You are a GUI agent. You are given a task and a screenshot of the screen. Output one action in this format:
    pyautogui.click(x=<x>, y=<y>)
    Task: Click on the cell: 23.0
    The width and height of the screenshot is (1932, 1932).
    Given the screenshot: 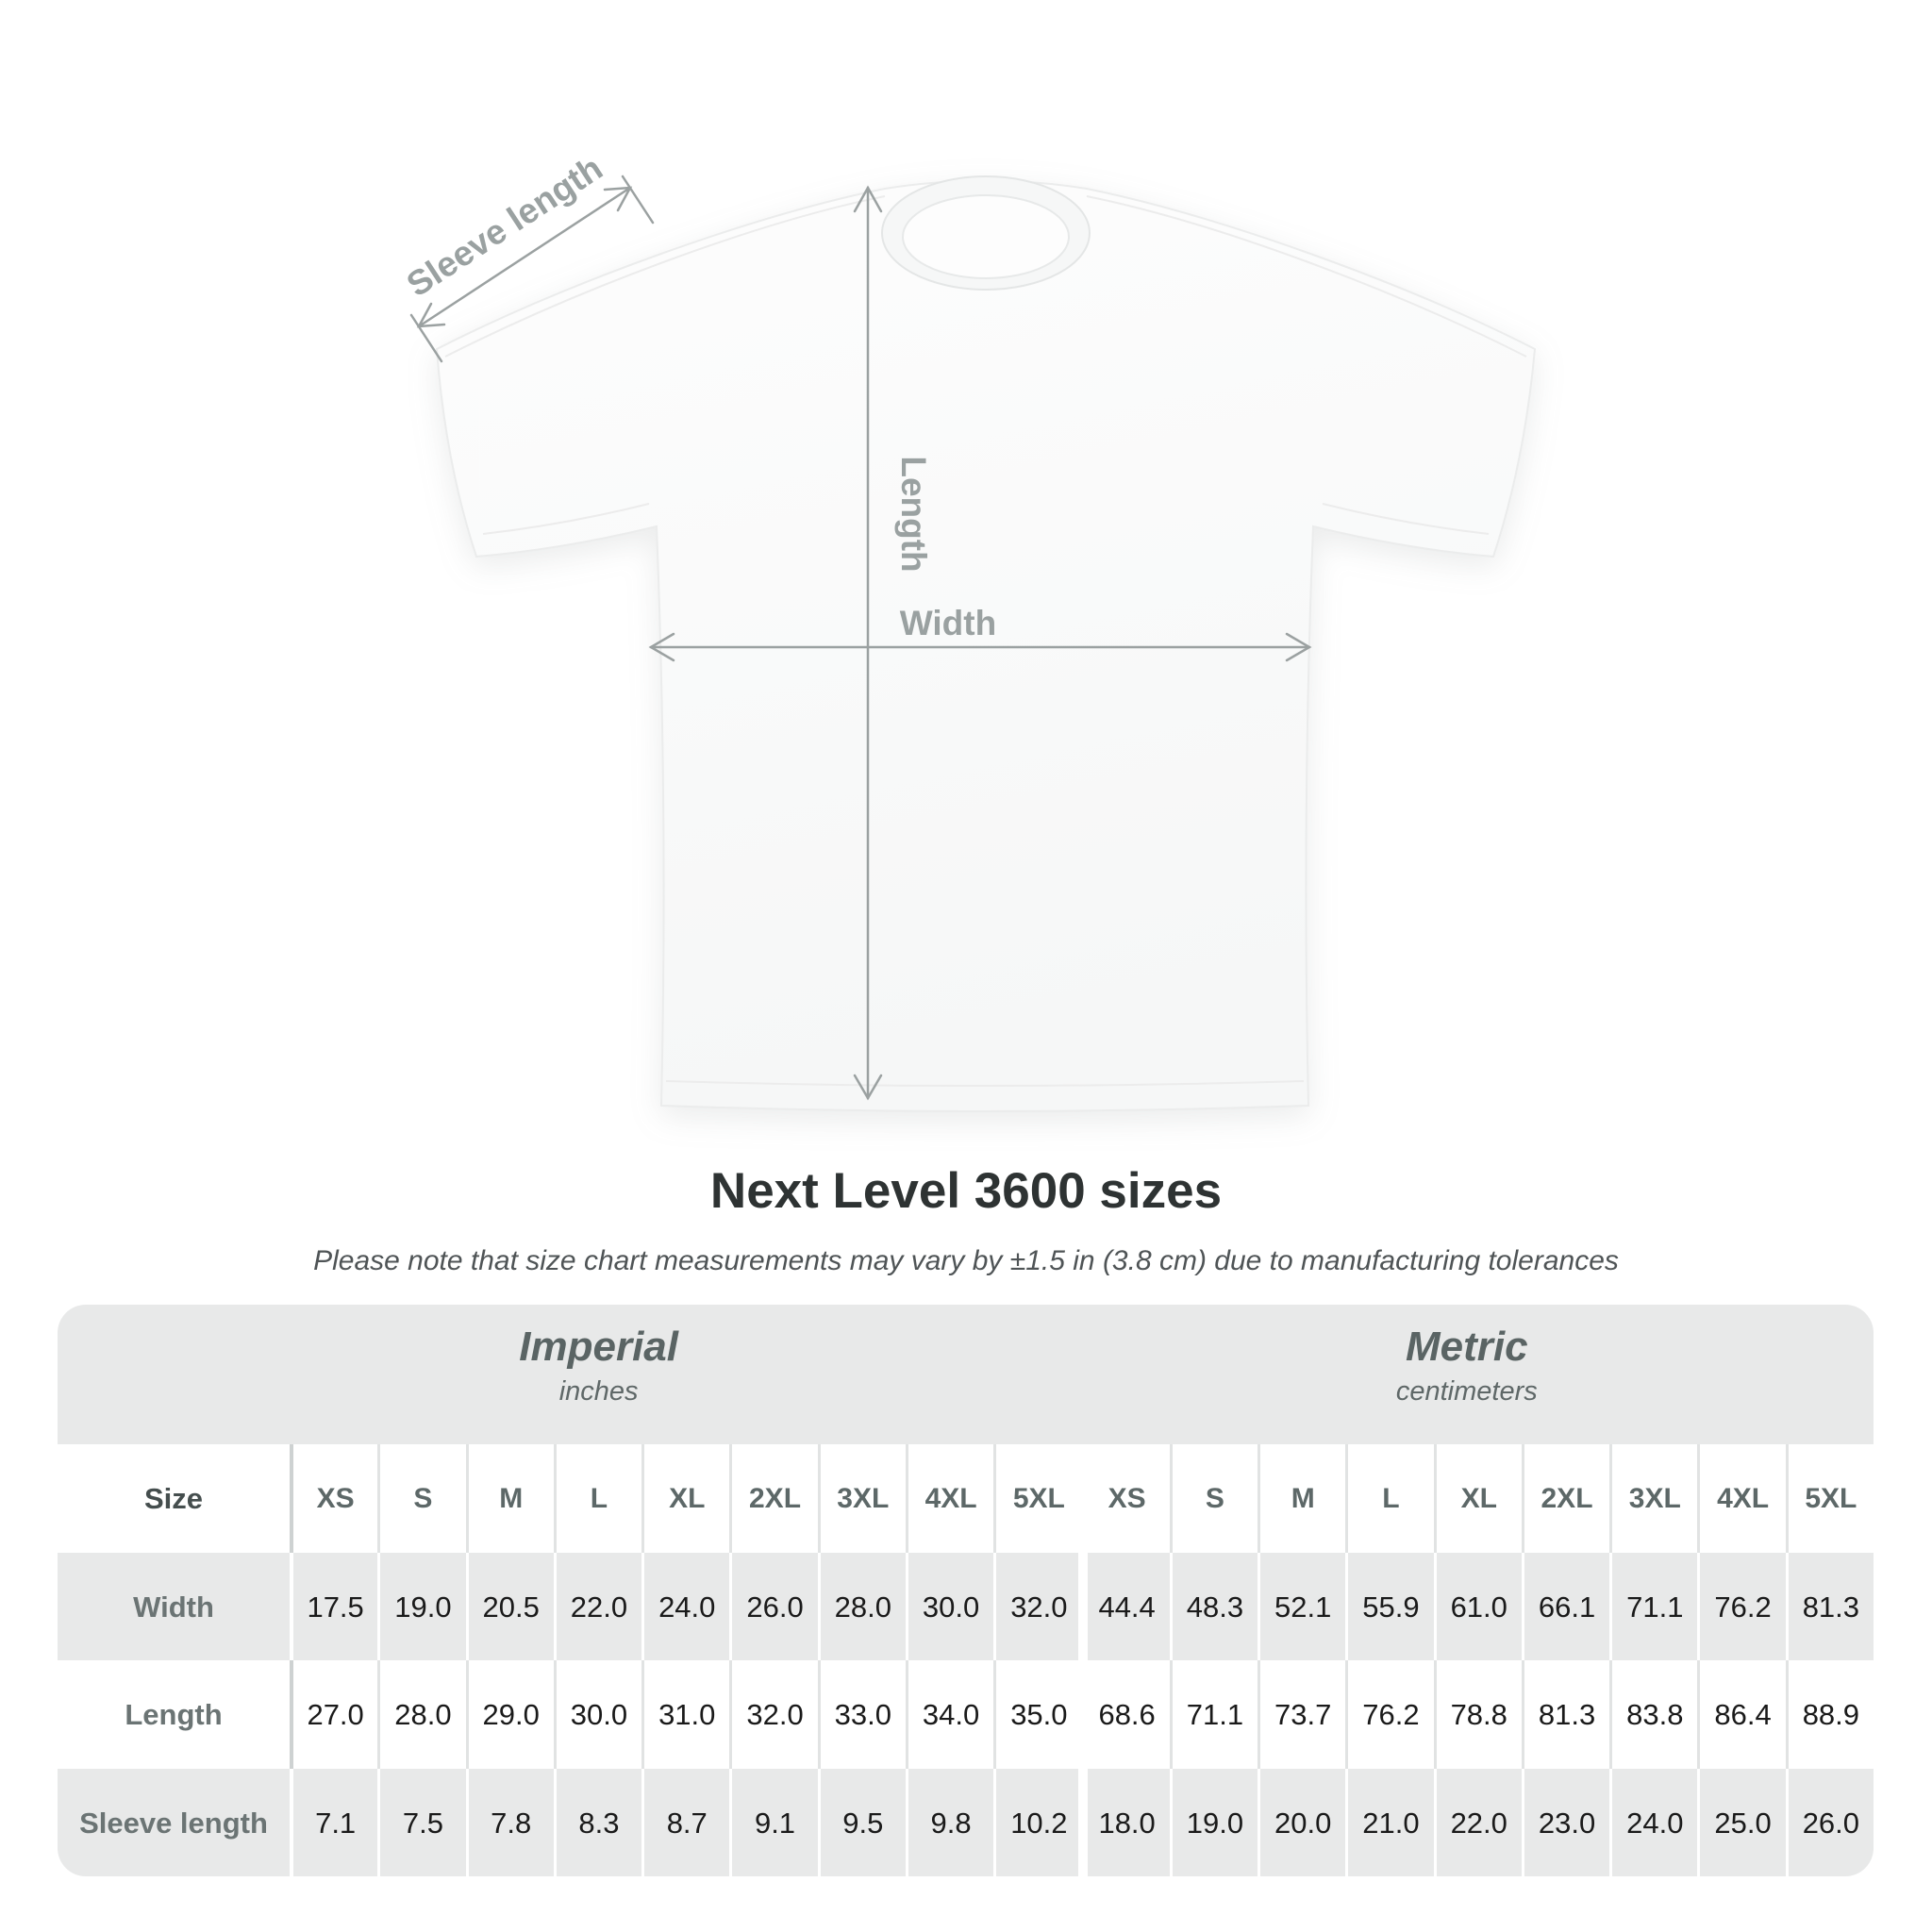 What is the action you would take?
    pyautogui.click(x=1565, y=1822)
    